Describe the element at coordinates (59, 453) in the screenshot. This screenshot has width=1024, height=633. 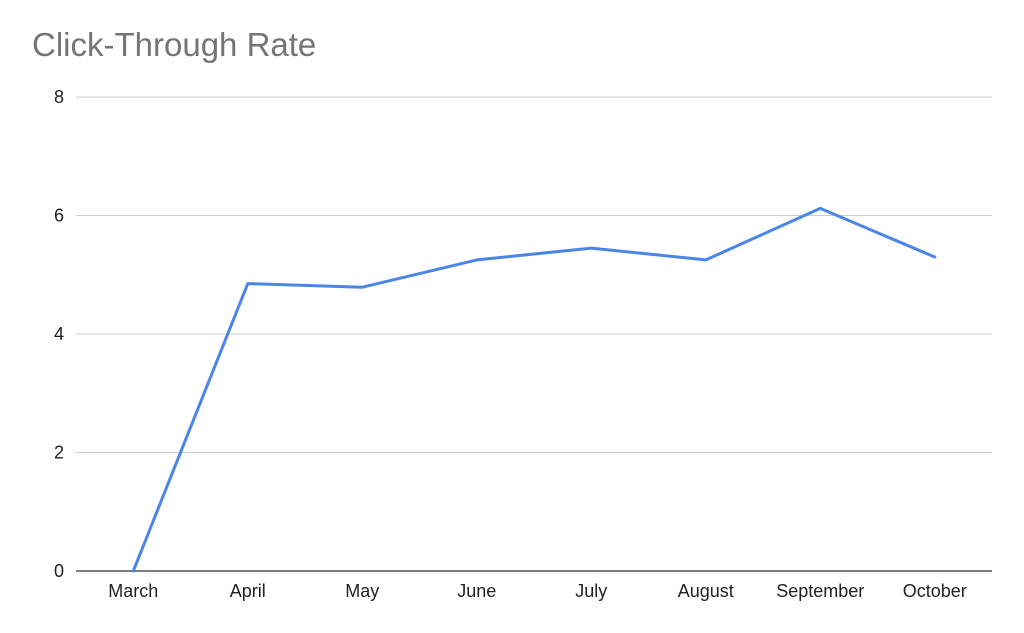
I see `y-tick-label: 2` at that location.